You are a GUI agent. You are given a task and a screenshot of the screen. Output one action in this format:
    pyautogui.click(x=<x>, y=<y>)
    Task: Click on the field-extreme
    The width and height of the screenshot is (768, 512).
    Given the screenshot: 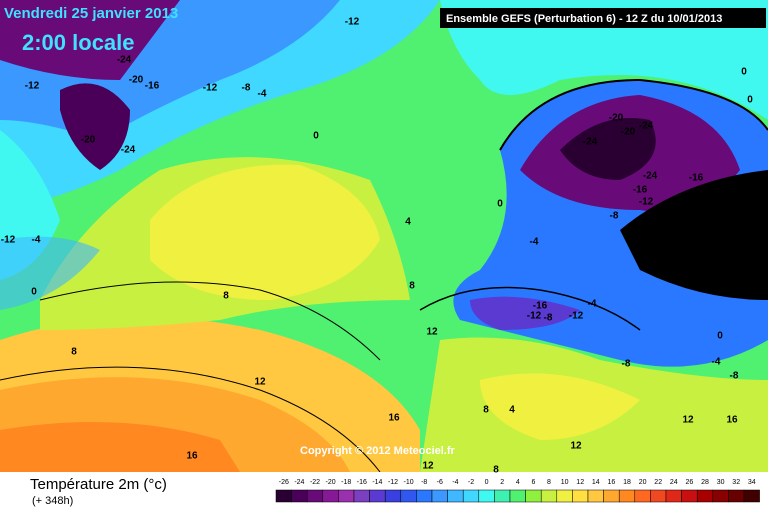 What is the action you would take?
    pyautogui.click(x=694, y=235)
    